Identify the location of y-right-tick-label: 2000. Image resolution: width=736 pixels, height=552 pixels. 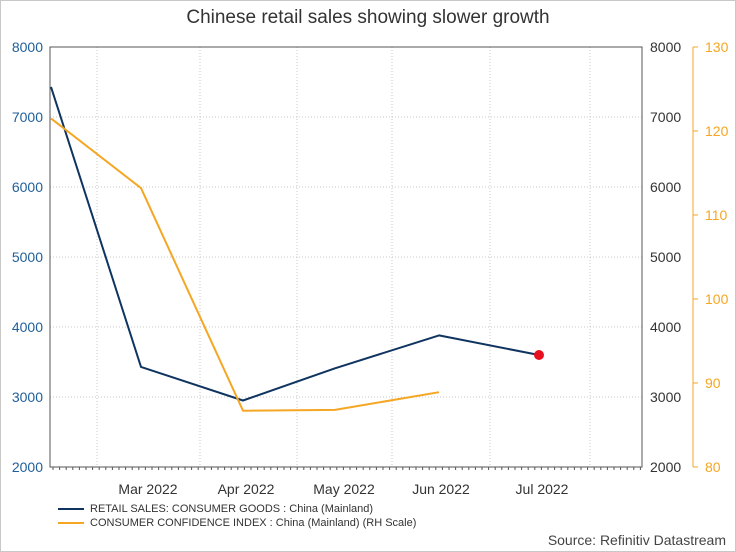
(665, 467).